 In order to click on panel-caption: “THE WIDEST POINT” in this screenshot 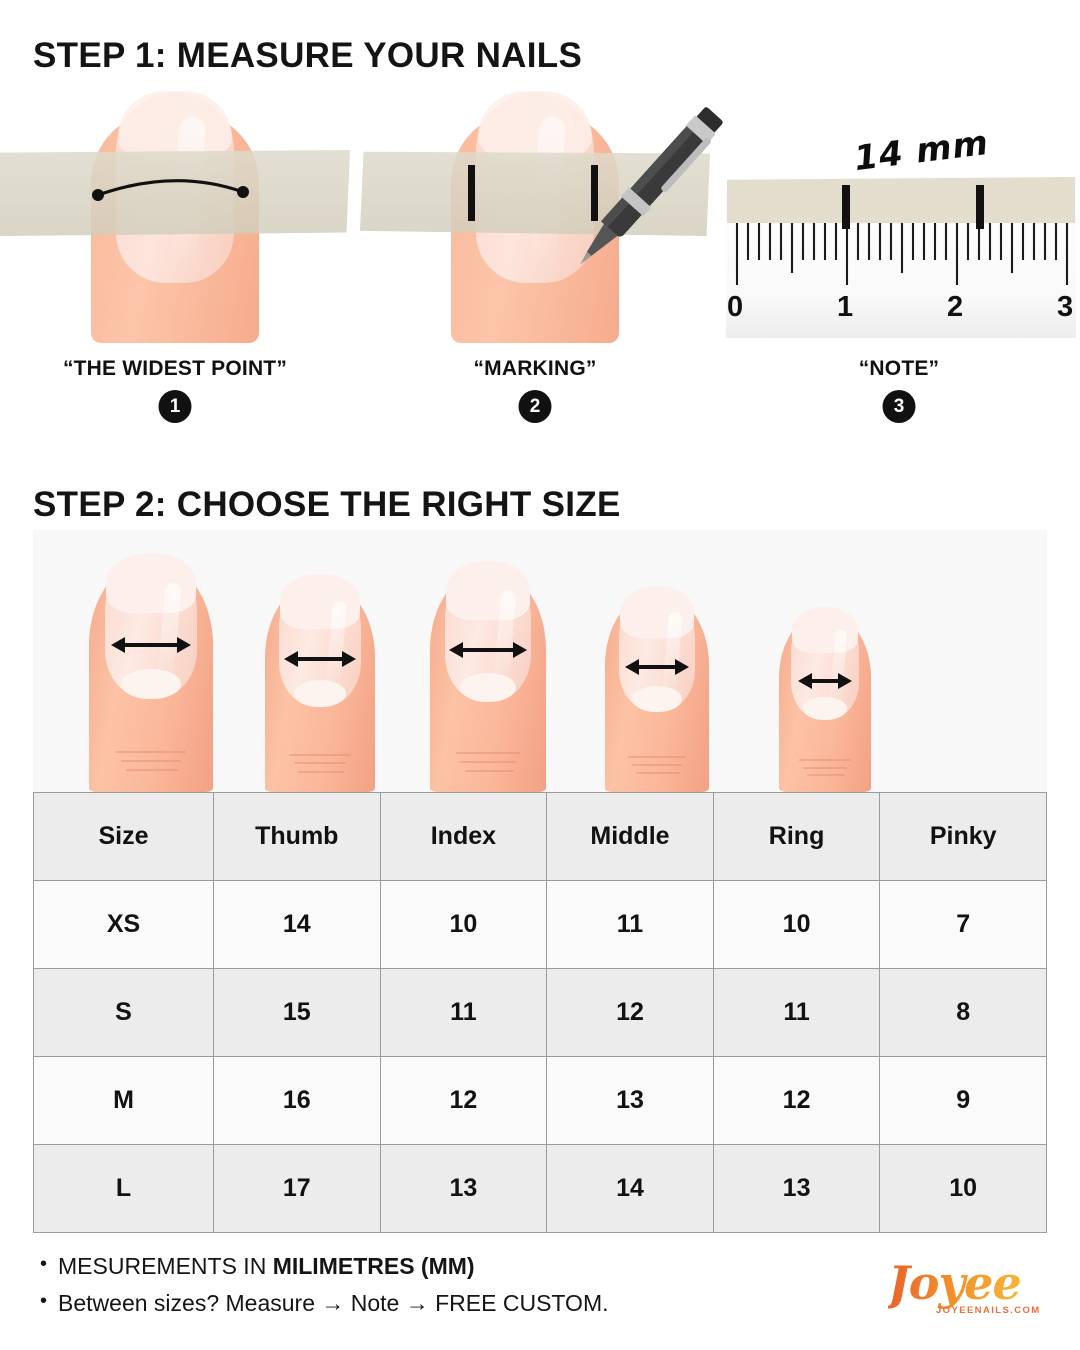, I will do `click(175, 368)`.